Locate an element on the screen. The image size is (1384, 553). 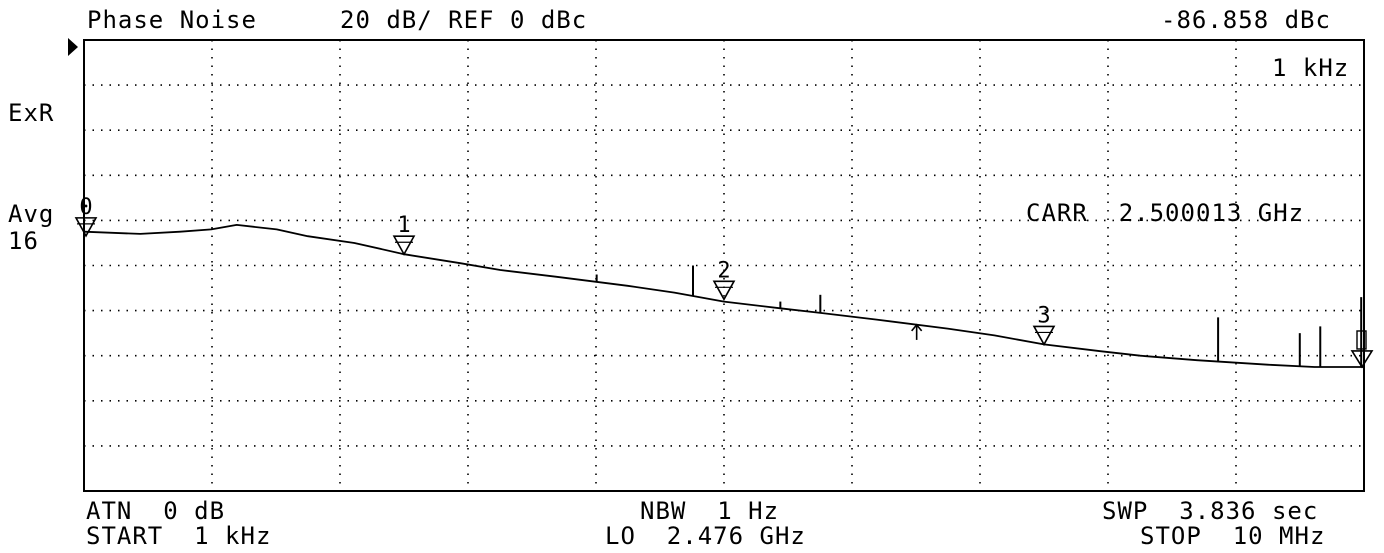
marker-1-label: 1 is located at coordinates (403, 225).